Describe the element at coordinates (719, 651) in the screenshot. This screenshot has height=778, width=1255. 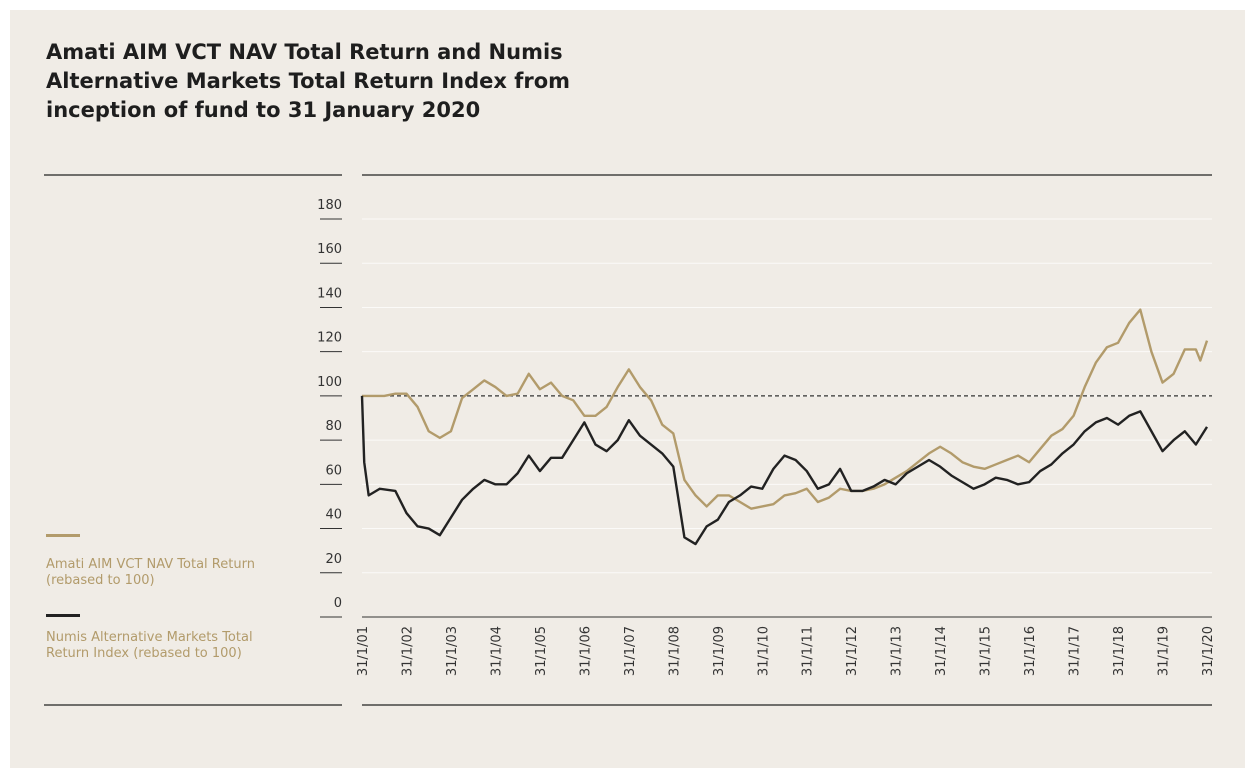
I see `x-tick-label: 31/1/09` at that location.